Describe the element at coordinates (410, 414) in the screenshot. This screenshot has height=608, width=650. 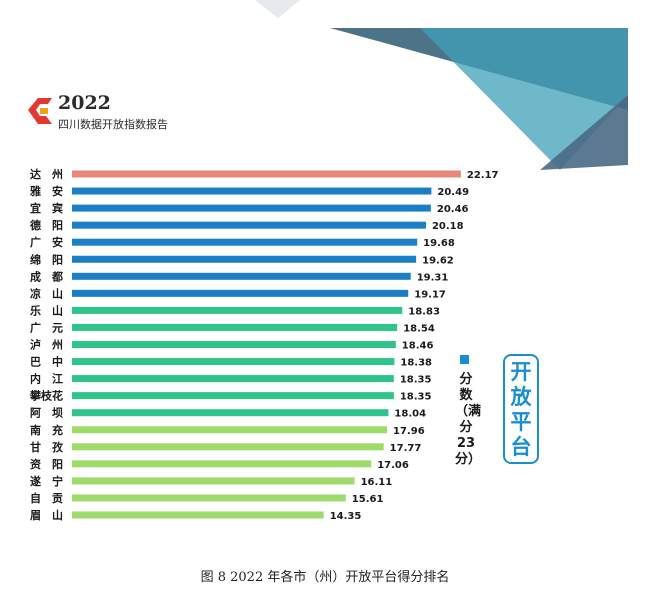
I see `value-label: 18.04` at that location.